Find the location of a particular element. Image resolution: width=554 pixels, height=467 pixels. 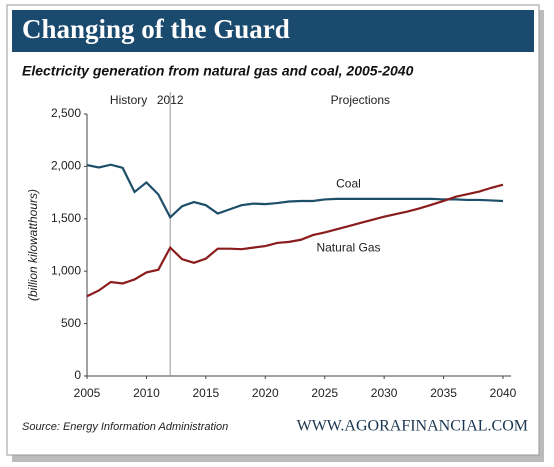

x-tick-label: 2030 is located at coordinates (384, 393).